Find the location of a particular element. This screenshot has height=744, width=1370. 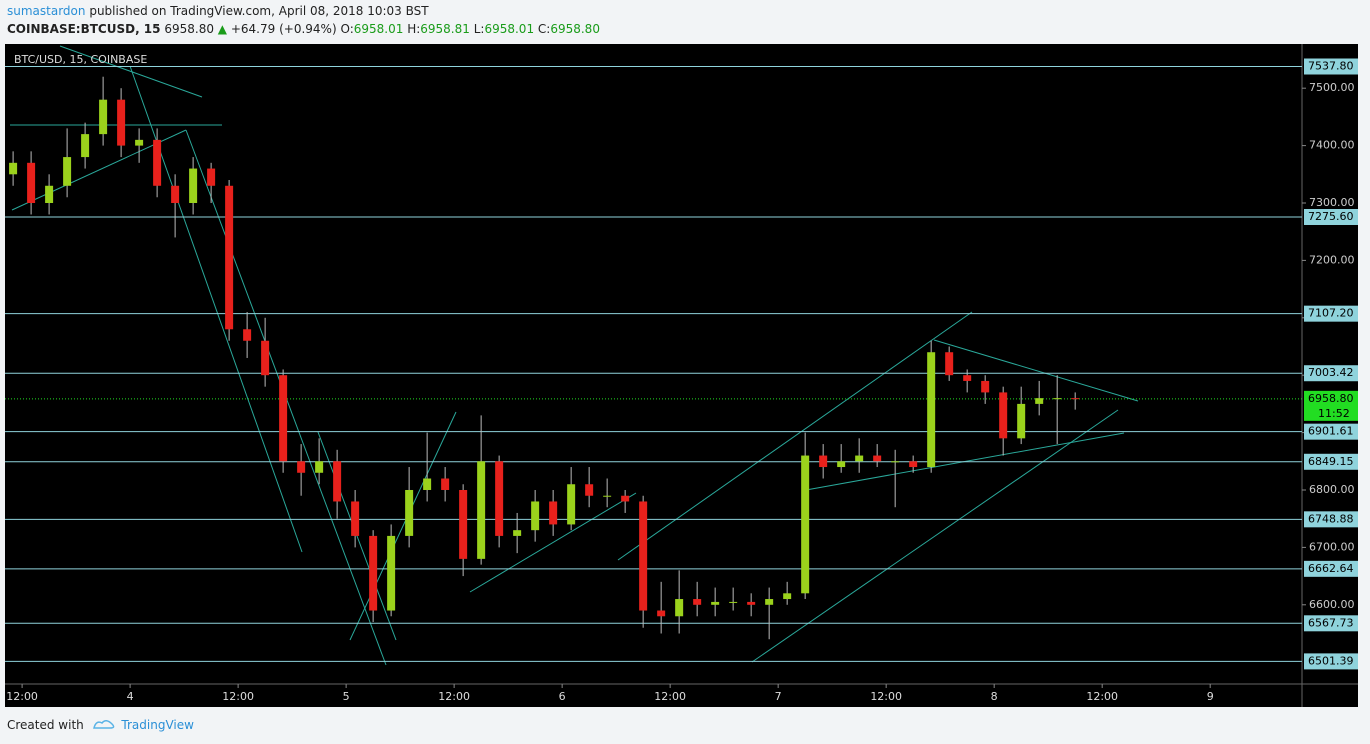

y-tick-label: 7300.00 is located at coordinates (1332, 202).